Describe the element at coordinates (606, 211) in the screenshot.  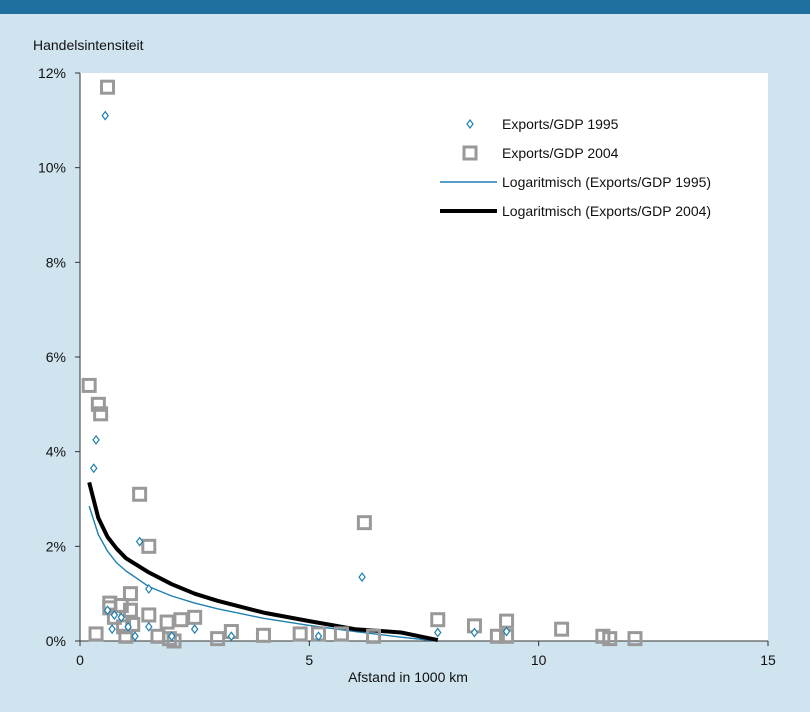
I see `legend-label: Logaritmisch (Exports/GDP 2004)` at that location.